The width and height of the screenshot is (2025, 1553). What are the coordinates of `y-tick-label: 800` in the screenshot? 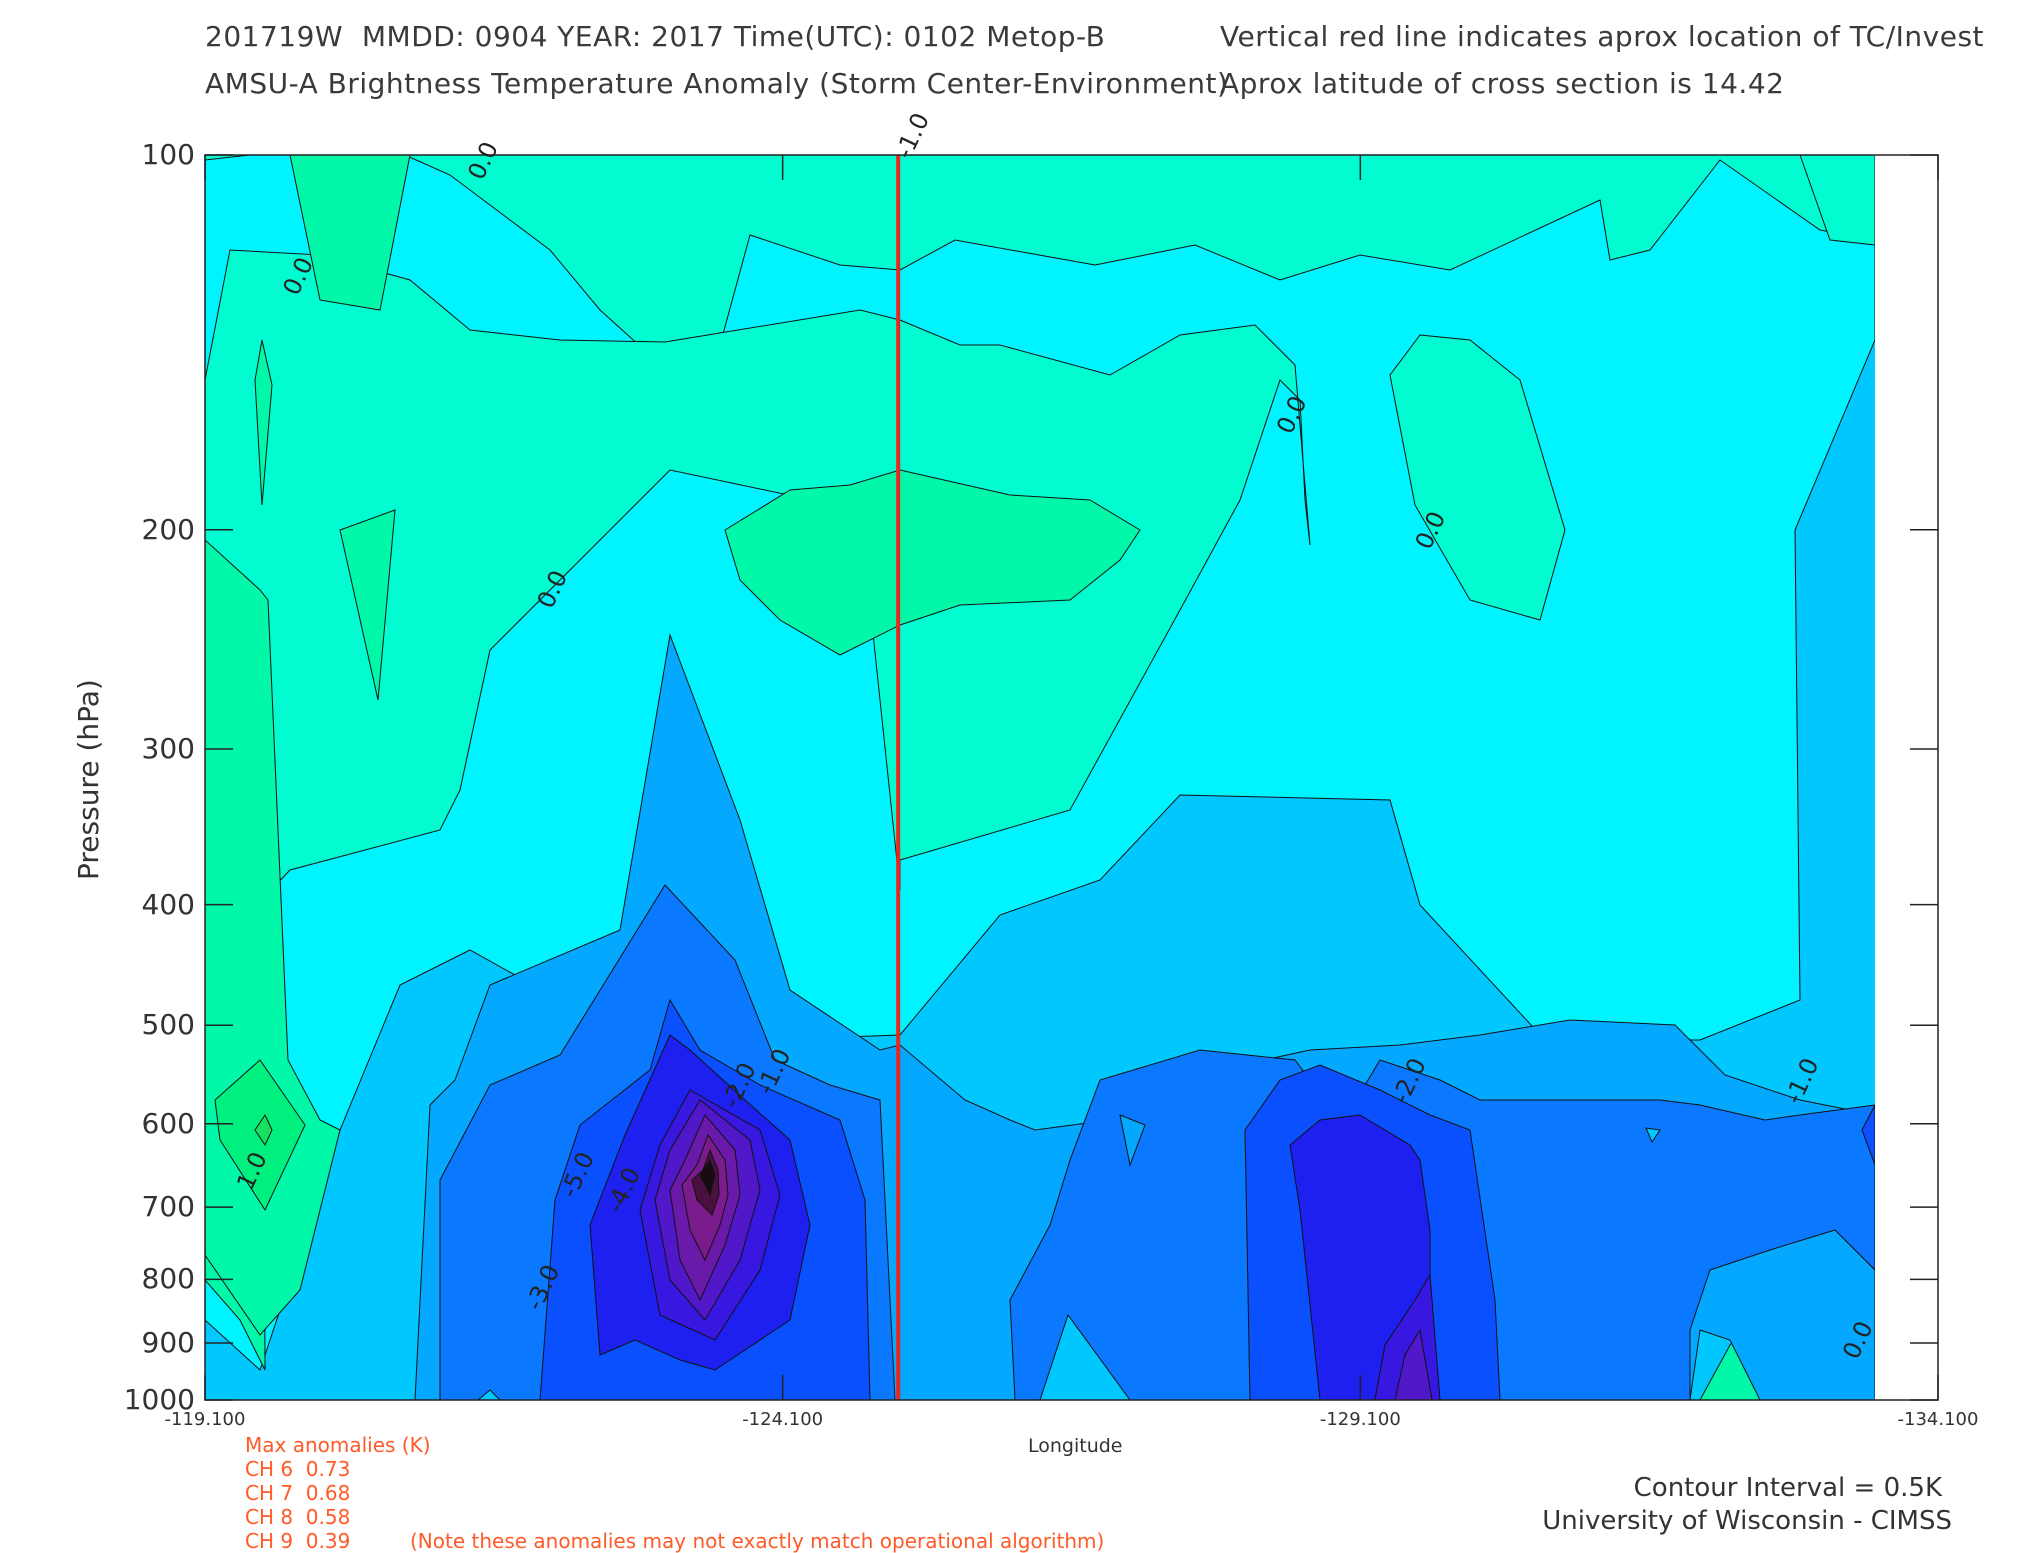 It's located at (168, 1279).